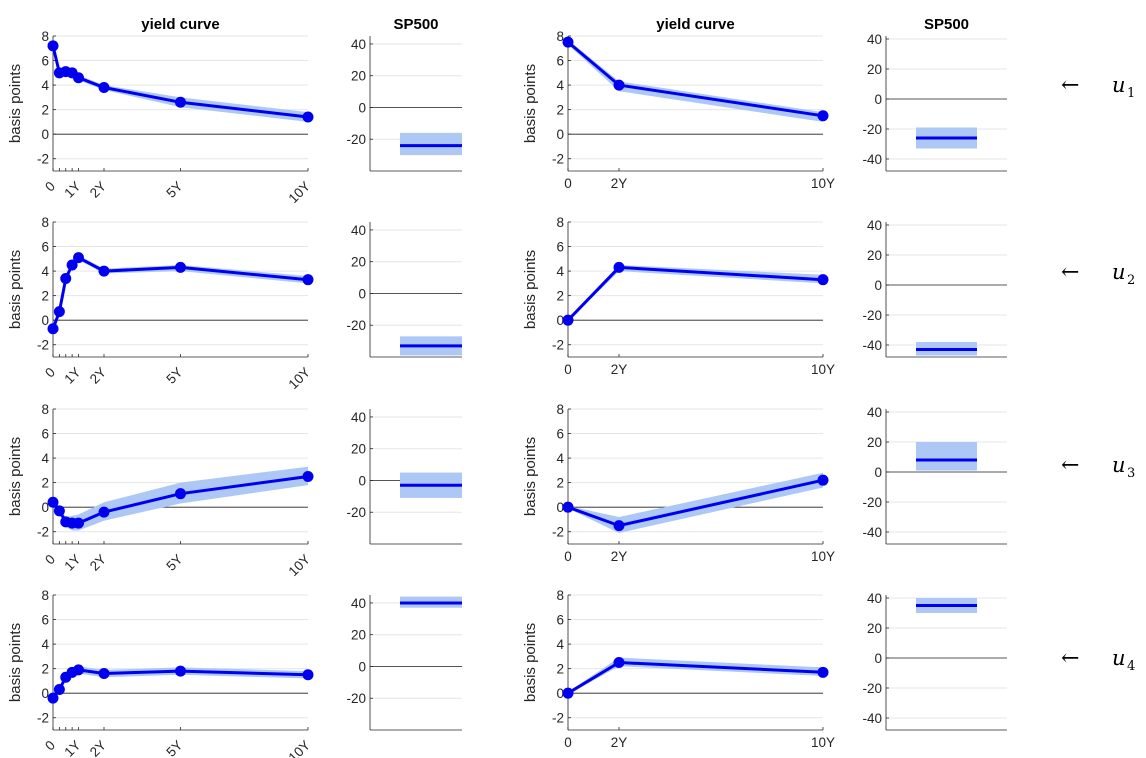  I want to click on panel-title: yield curve, so click(695, 24).